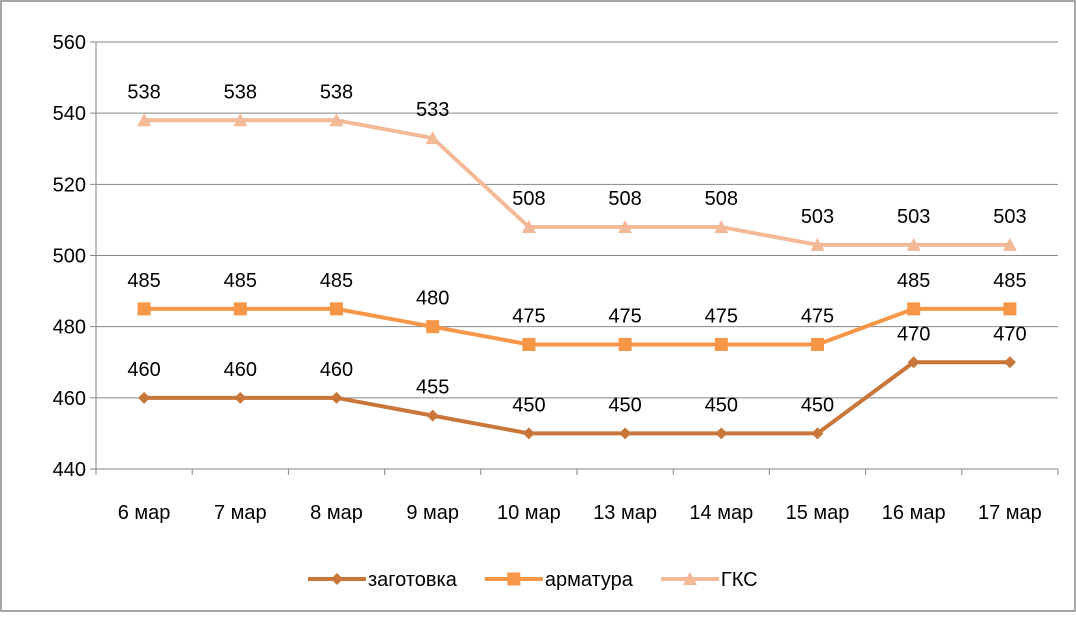 This screenshot has height=617, width=1076. I want to click on y-tick-label: 520, so click(69, 185).